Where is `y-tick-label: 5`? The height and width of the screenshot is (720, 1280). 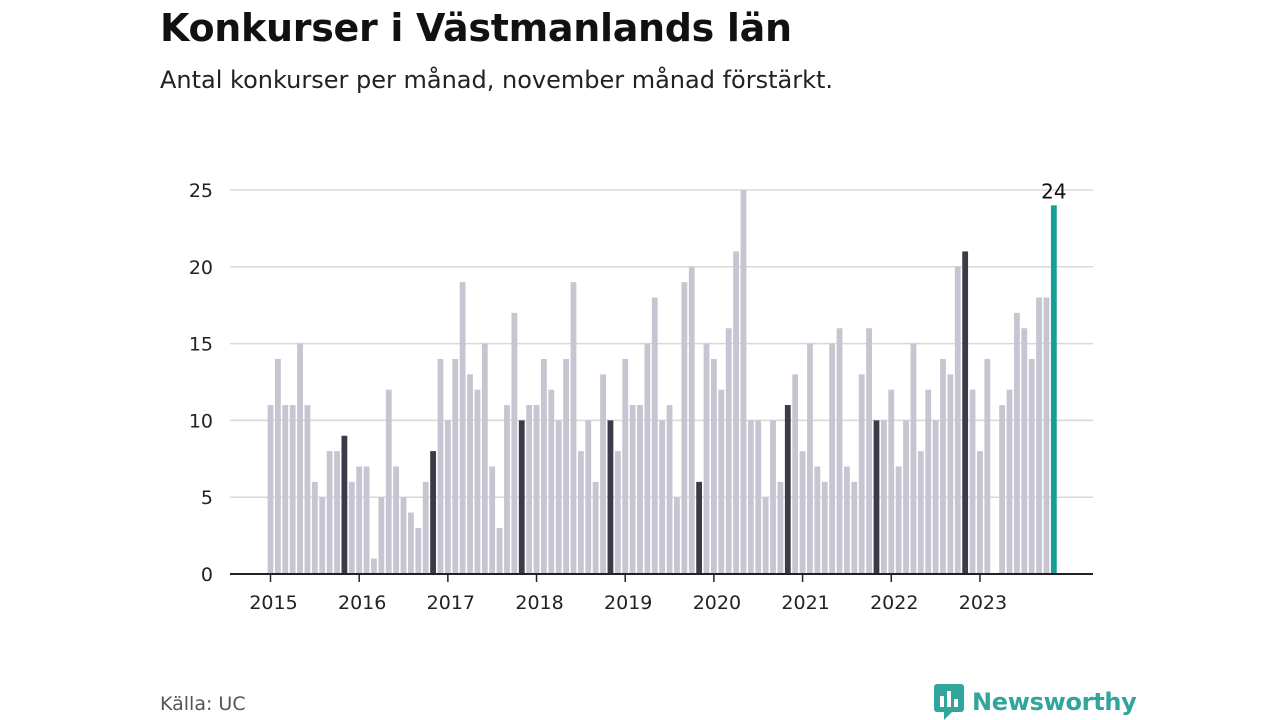
y-tick-label: 5 is located at coordinates (207, 498).